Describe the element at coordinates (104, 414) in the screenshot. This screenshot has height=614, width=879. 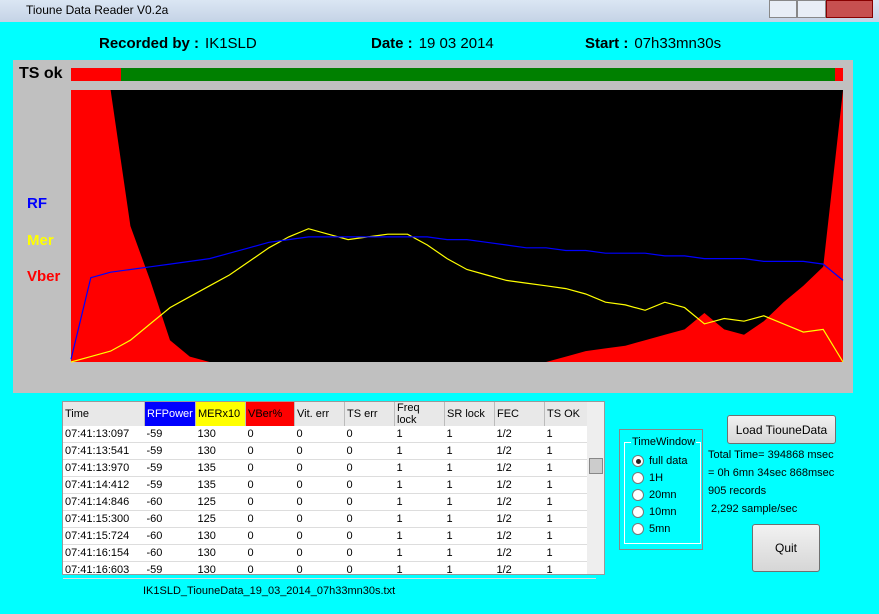
I see `column-header: Time` at that location.